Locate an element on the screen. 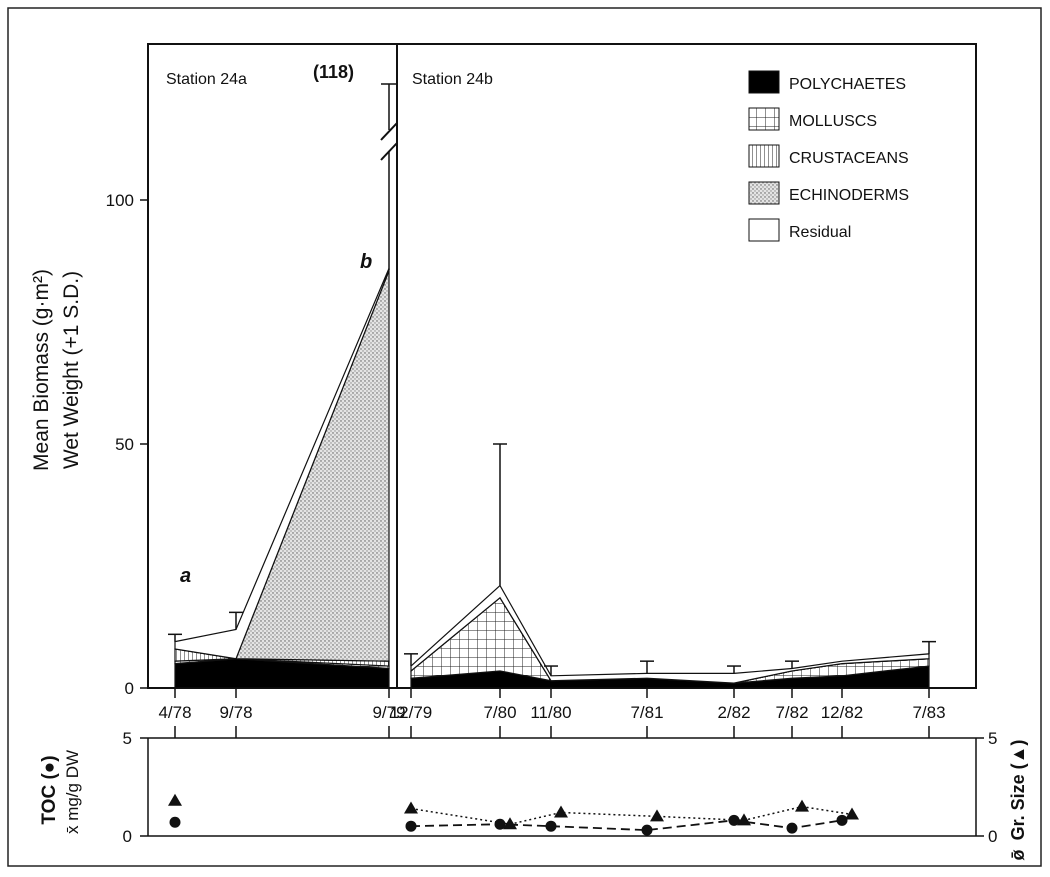 Image resolution: width=1050 pixels, height=877 pixels. legend-swatch-residual is located at coordinates (764, 230).